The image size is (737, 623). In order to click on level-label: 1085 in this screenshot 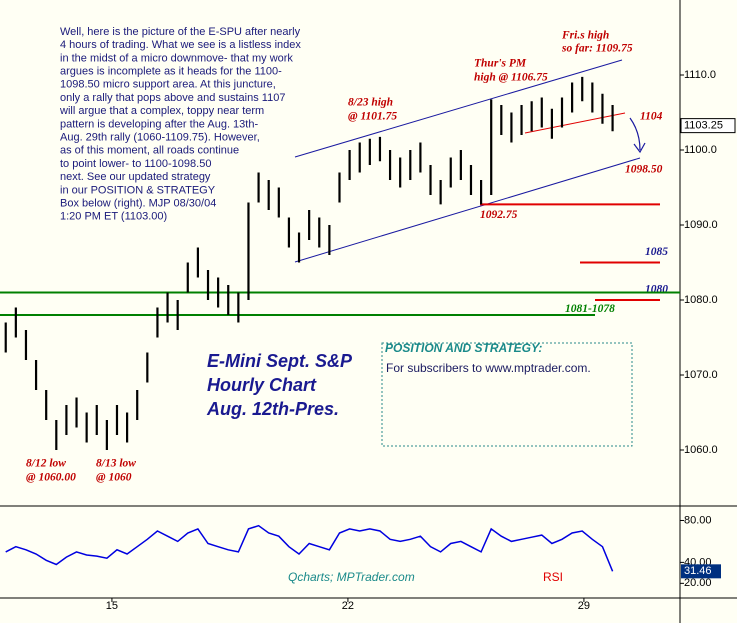, I will do `click(656, 252)`.